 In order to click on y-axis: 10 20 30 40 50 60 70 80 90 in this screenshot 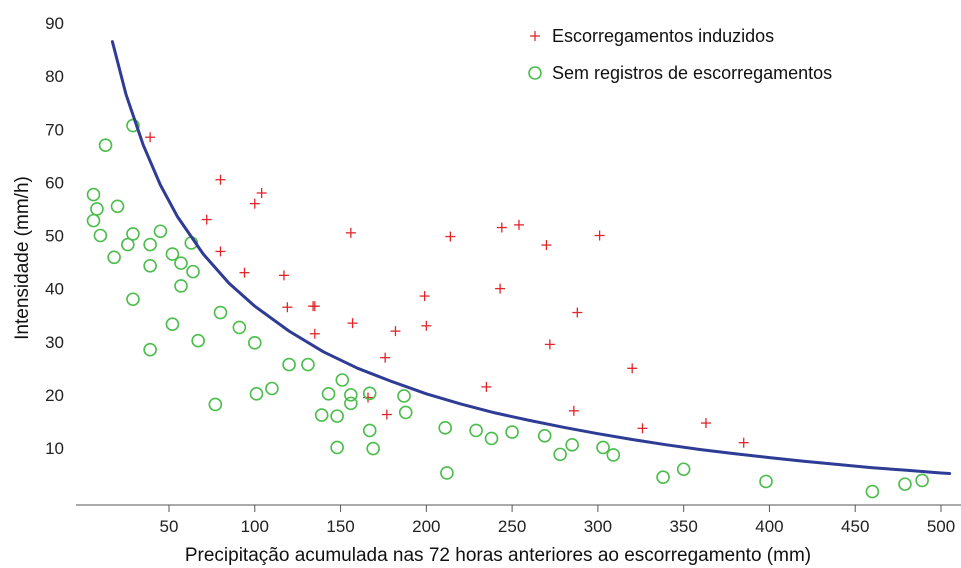, I will do `click(54, 236)`.